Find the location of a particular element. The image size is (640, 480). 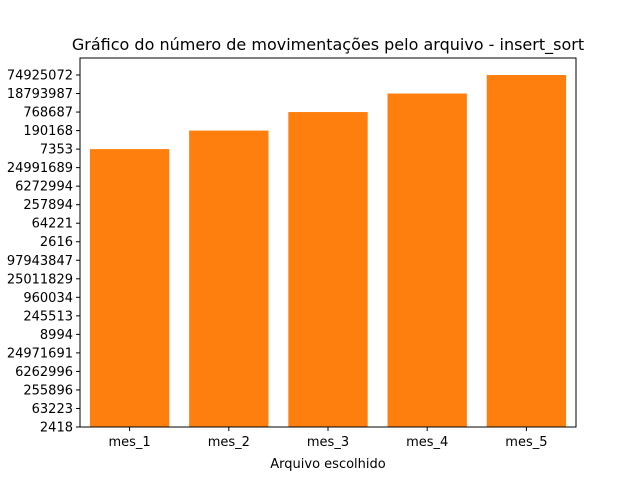

y-tick-label: 25011829 is located at coordinates (40, 279).